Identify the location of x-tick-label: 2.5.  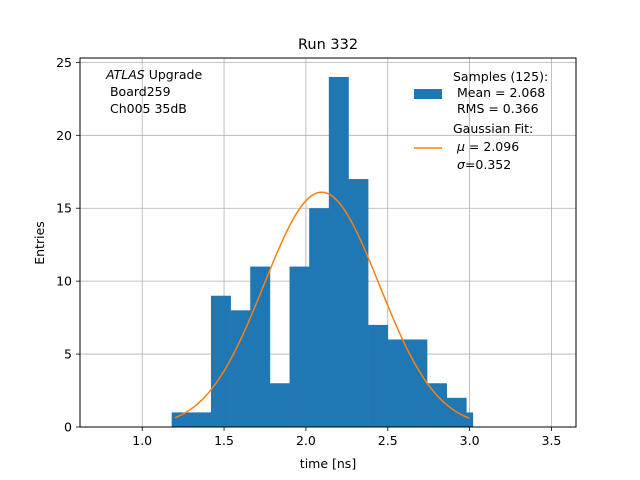
(388, 440).